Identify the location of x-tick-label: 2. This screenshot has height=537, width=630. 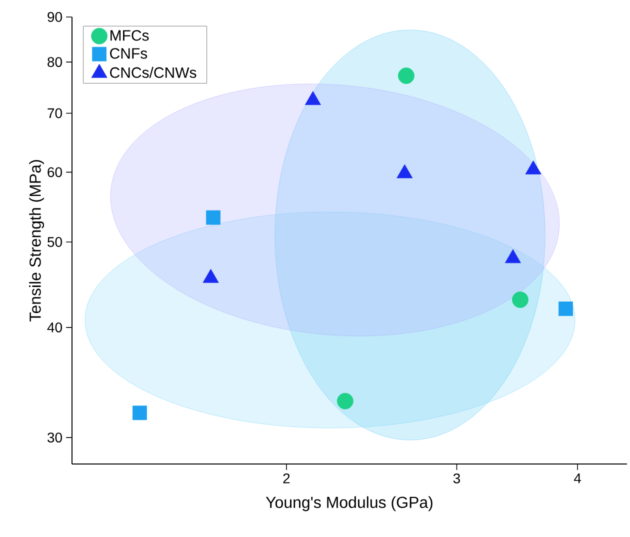
(286, 478).